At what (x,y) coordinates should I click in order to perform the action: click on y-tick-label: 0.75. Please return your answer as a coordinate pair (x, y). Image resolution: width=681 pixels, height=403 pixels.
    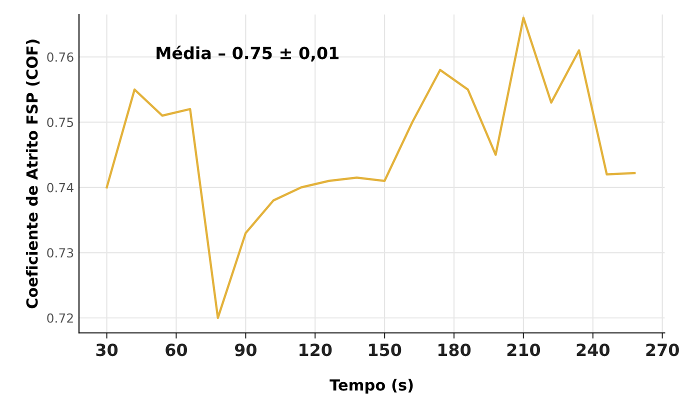
    Looking at the image, I should click on (60, 123).